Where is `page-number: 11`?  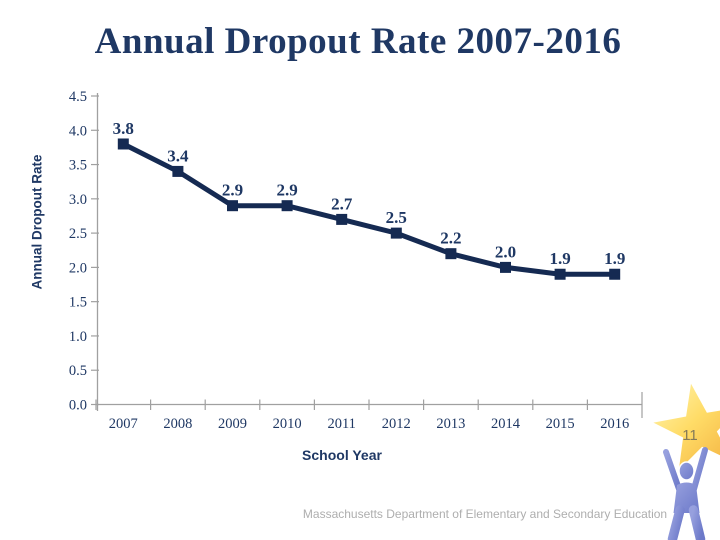
page-number: 11 is located at coordinates (690, 435).